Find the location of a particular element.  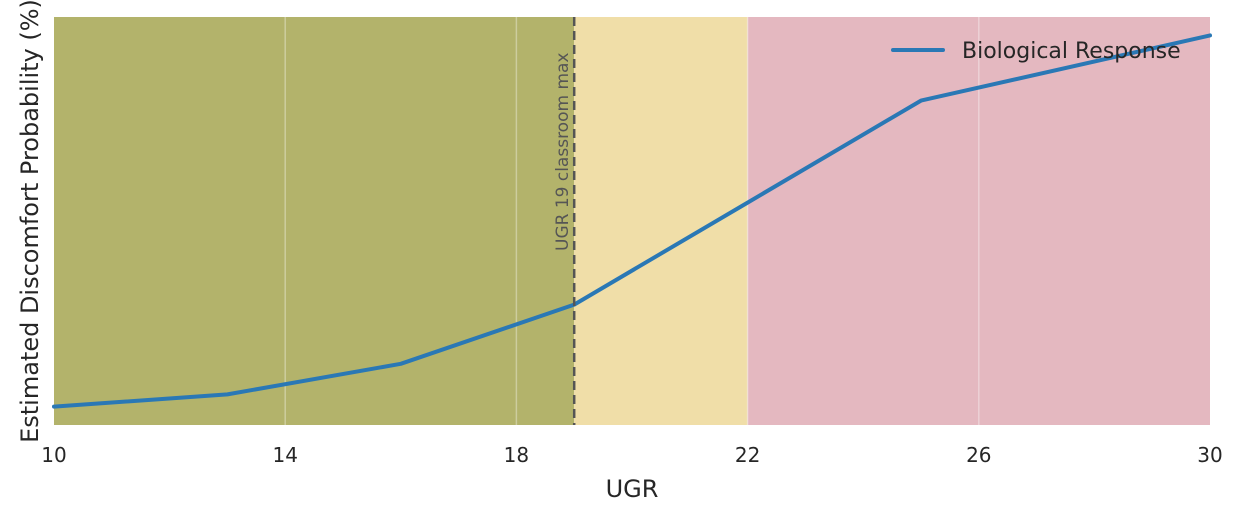

x-tick-label-26: 26 is located at coordinates (978, 455).